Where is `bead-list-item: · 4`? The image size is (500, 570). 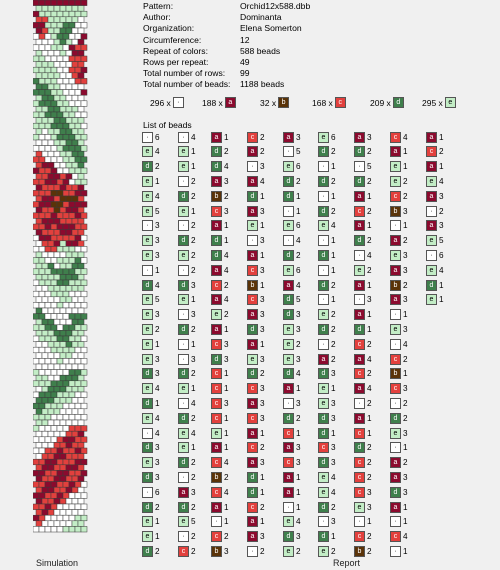
bead-list-item: · 4 is located at coordinates (151, 433).